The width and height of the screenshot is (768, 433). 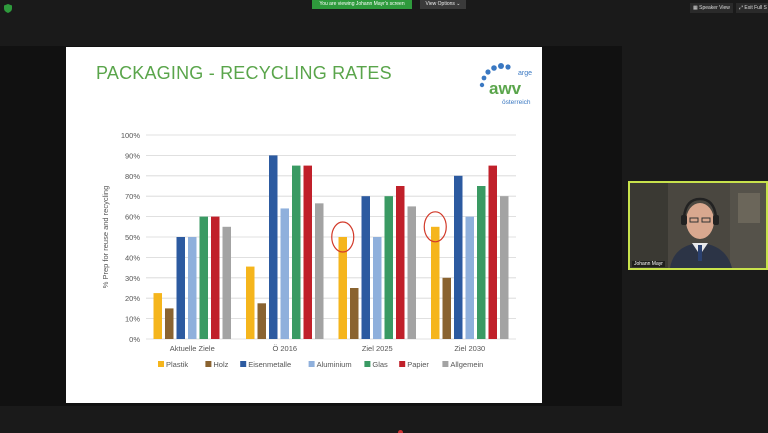 What do you see at coordinates (755, 8) in the screenshot?
I see `exit-fullscreen-label: Exit Full S` at bounding box center [755, 8].